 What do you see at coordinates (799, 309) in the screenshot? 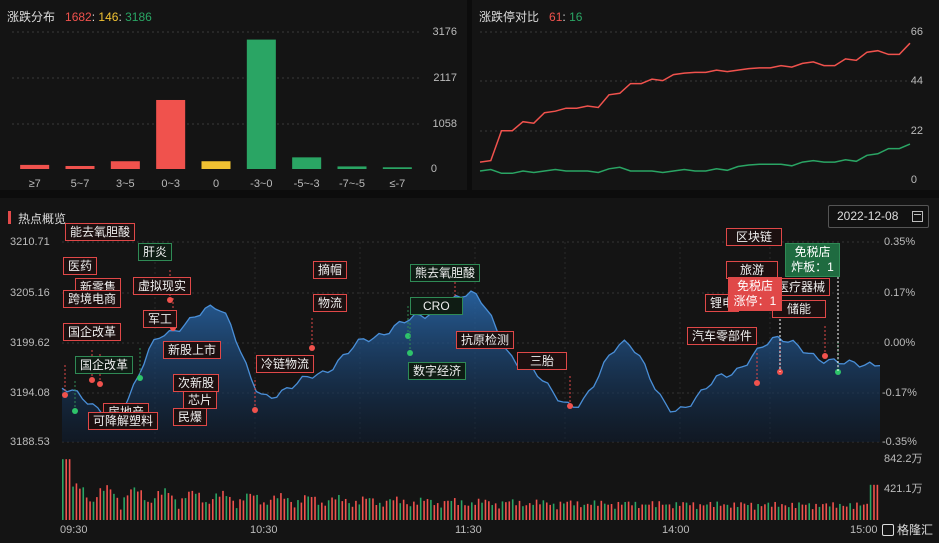
I see `tag-28: 储能` at bounding box center [799, 309].